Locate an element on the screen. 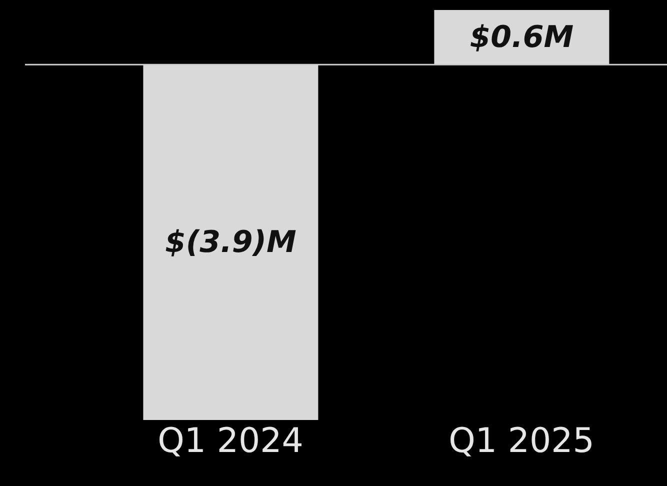 The height and width of the screenshot is (486, 667). x-tick-label: Q1 2024 is located at coordinates (231, 441).